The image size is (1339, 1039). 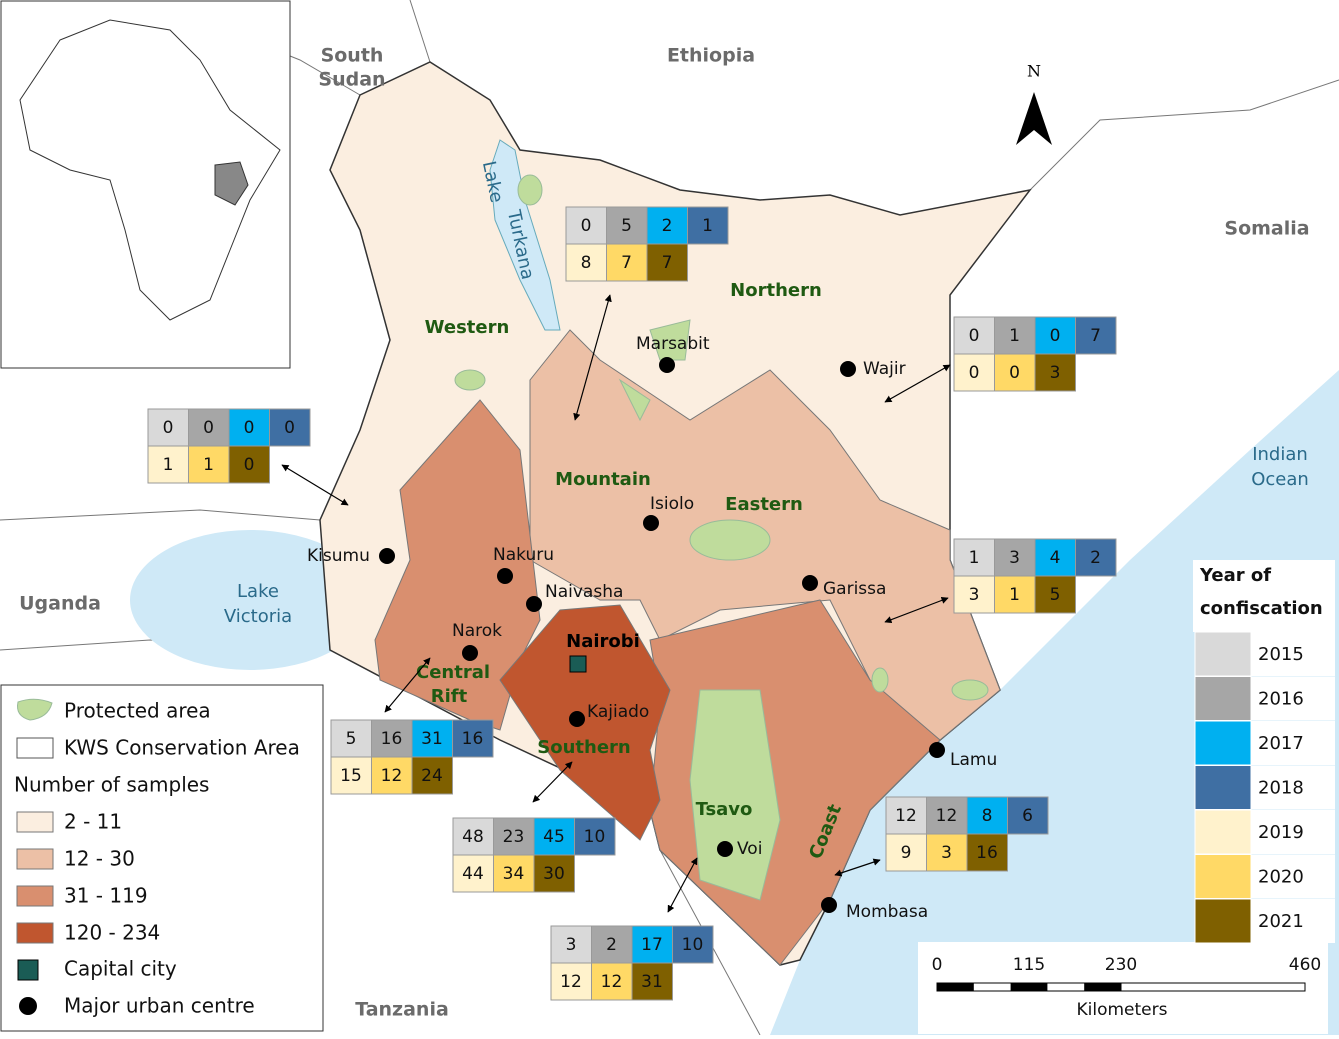 I want to click on town-label: Naivasha, so click(x=584, y=592).